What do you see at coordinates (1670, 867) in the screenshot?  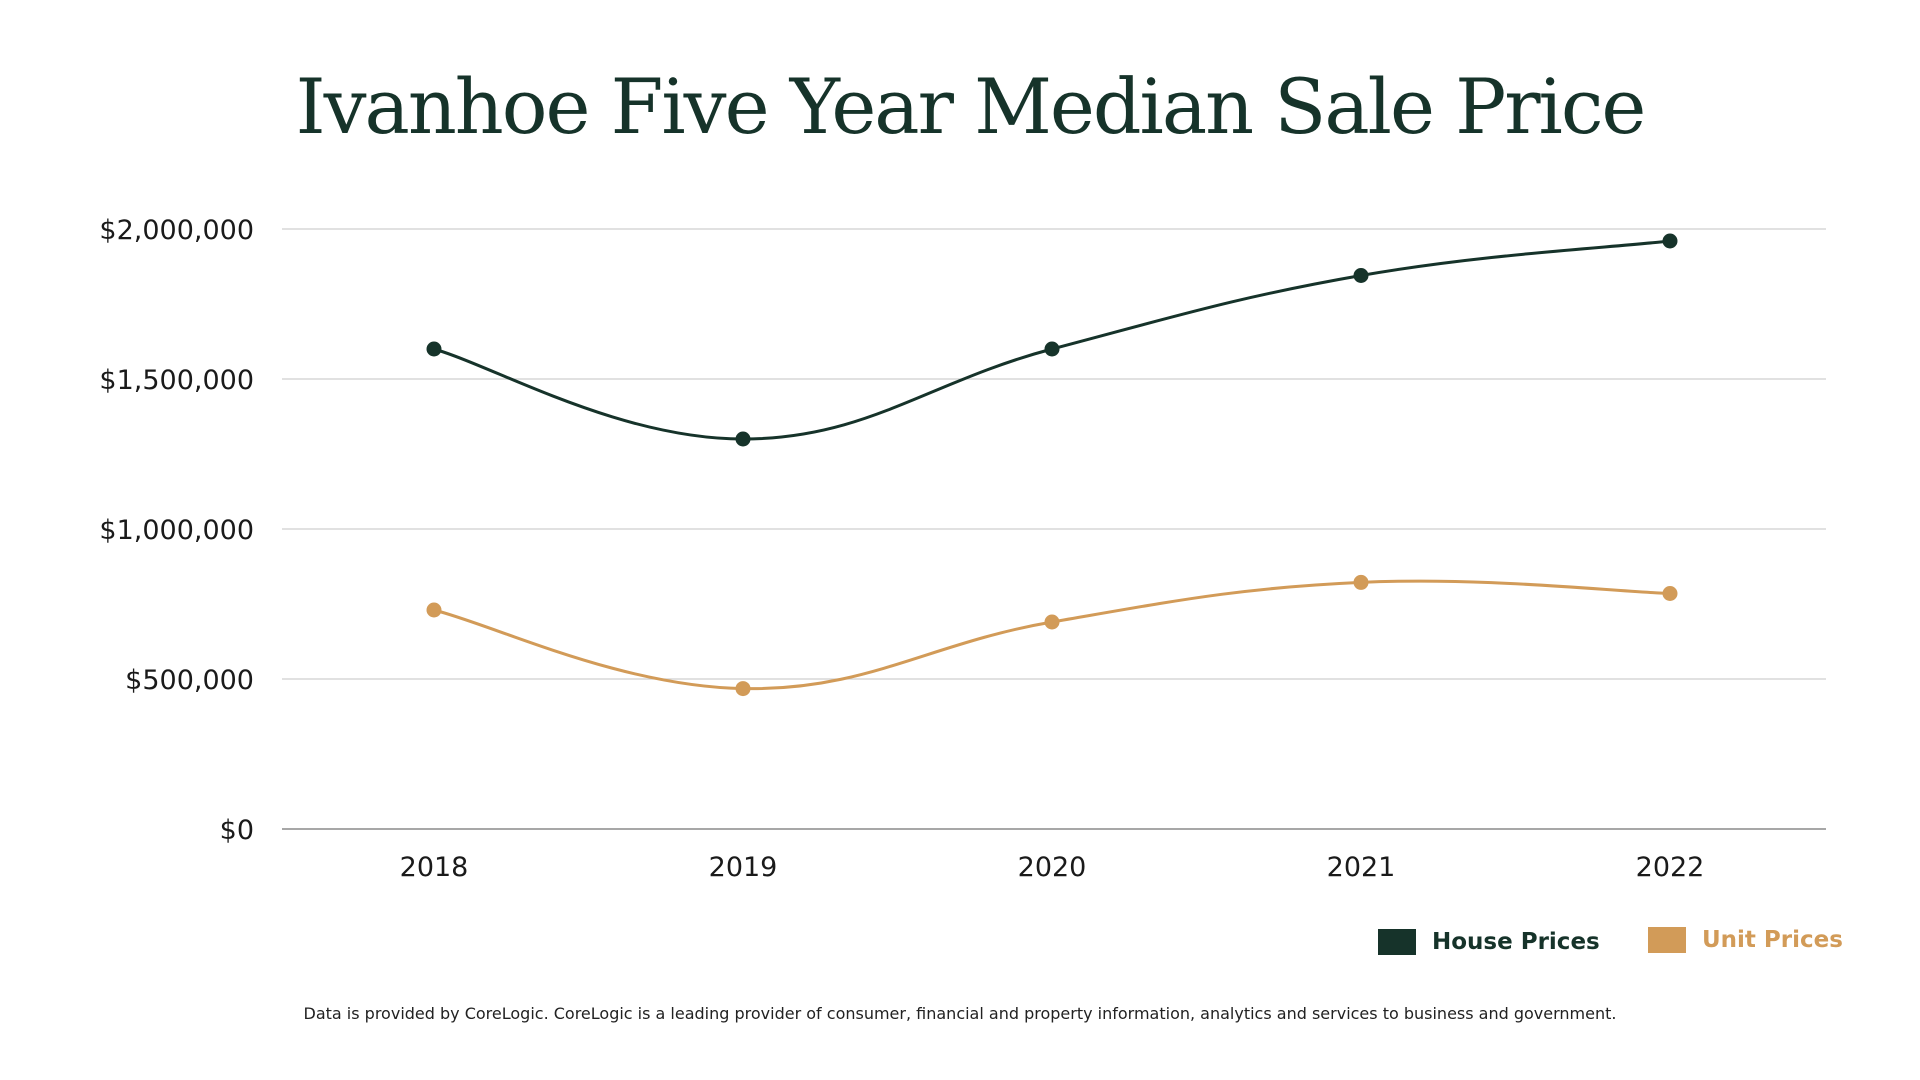 I see `x-tick-label: 2022` at bounding box center [1670, 867].